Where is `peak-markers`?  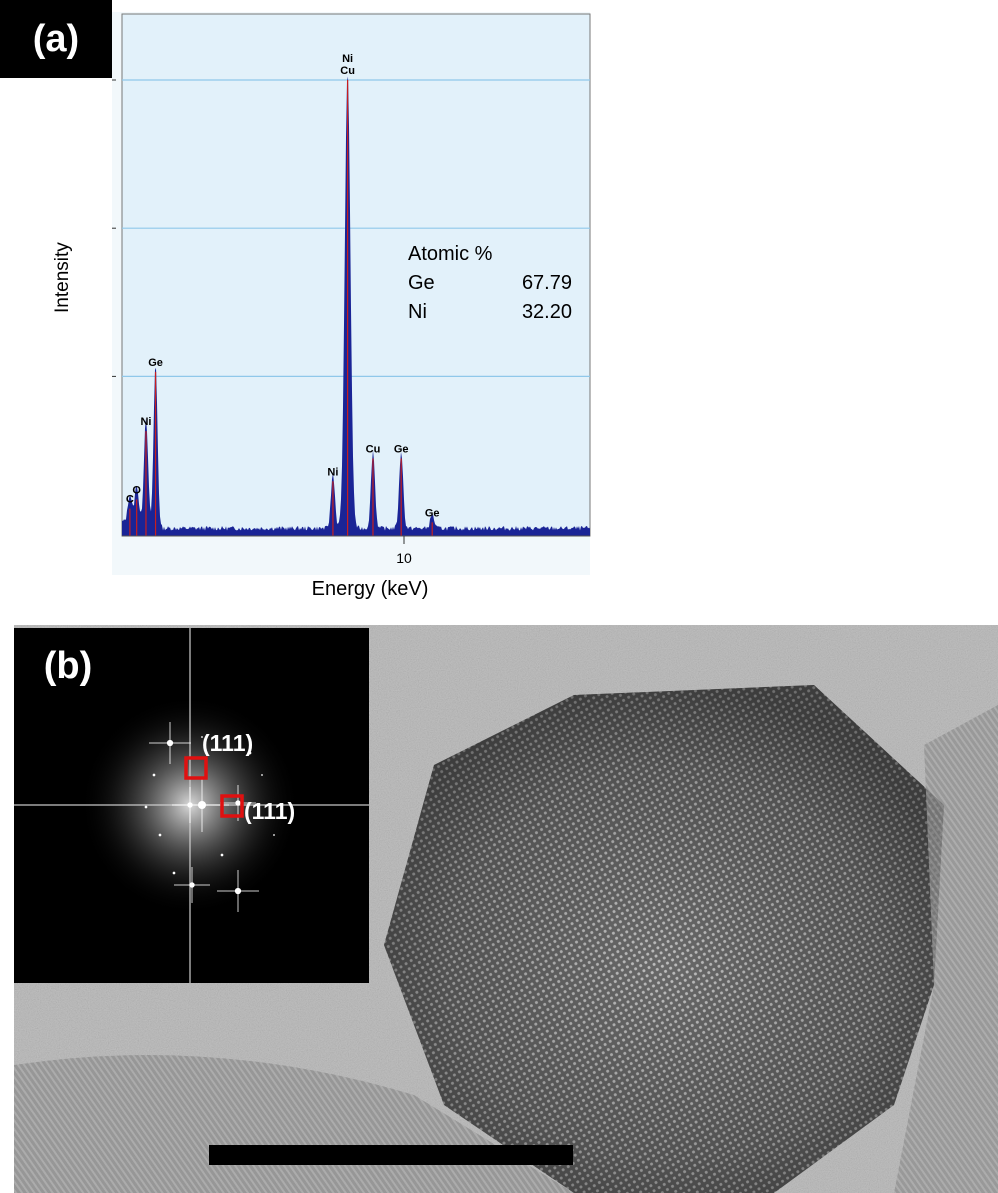 peak-markers is located at coordinates (281, 308).